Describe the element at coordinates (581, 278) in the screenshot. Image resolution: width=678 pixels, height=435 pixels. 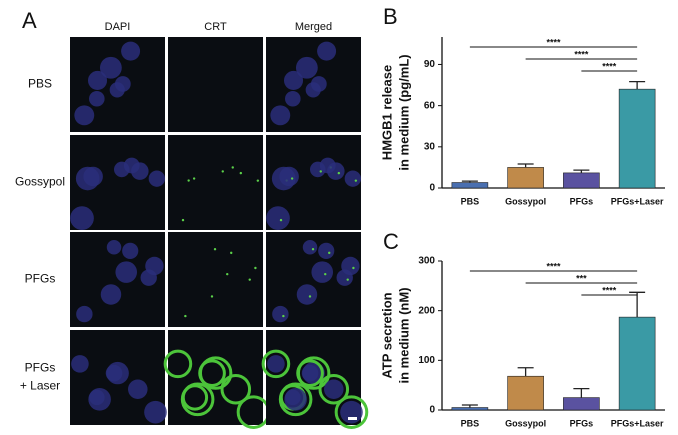
I see `significance-label: ***` at that location.